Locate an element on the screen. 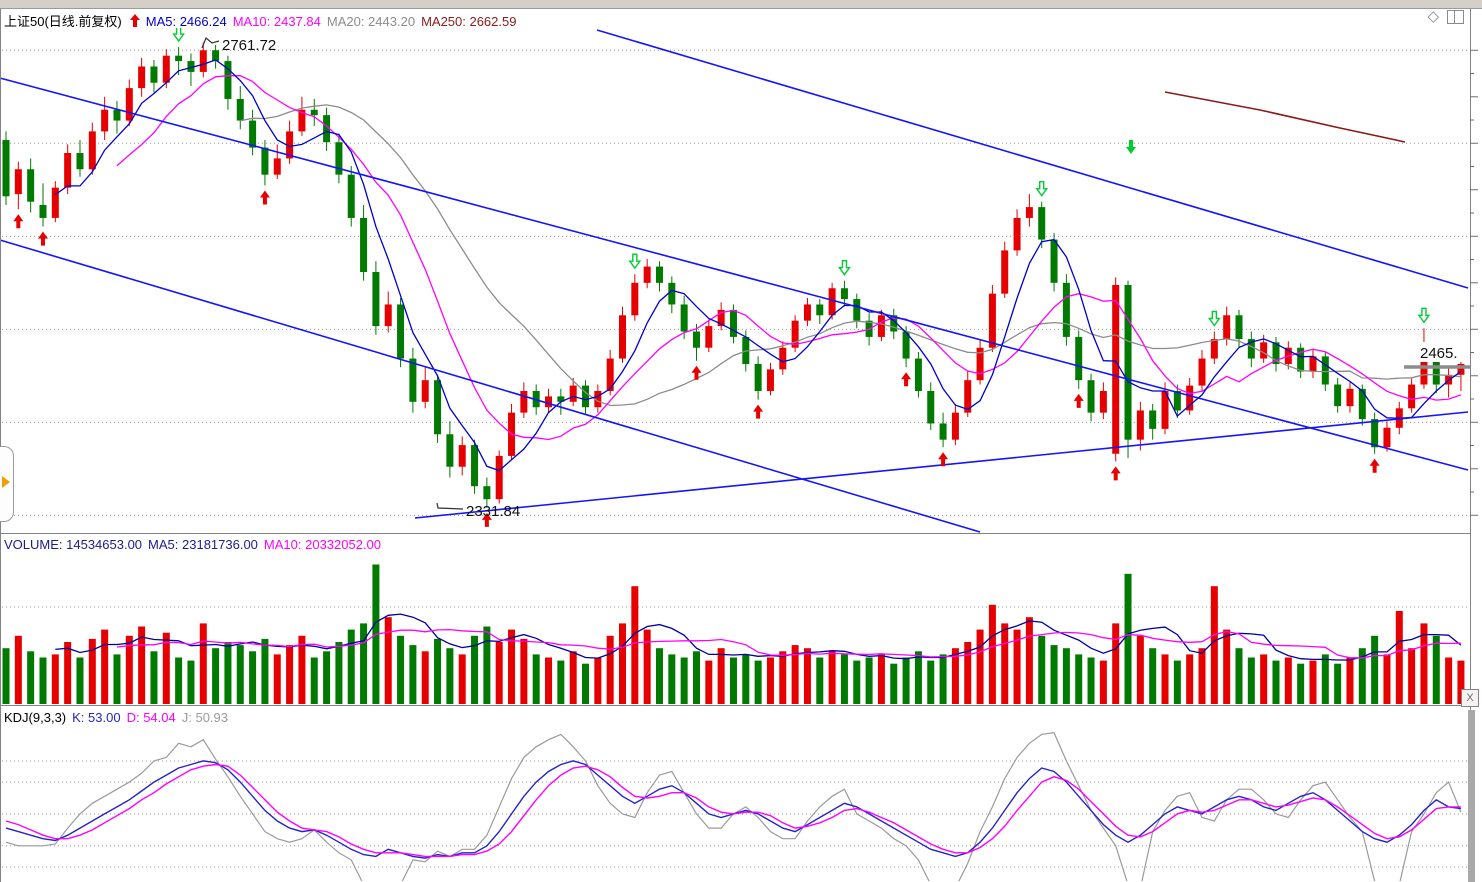 This screenshot has height=882, width=1482. kdj-d-value: D: 54.04 is located at coordinates (151, 717).